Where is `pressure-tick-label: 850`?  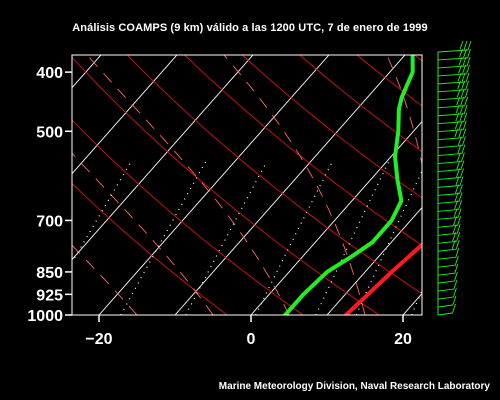
pressure-tick-label: 850 is located at coordinates (49, 273).